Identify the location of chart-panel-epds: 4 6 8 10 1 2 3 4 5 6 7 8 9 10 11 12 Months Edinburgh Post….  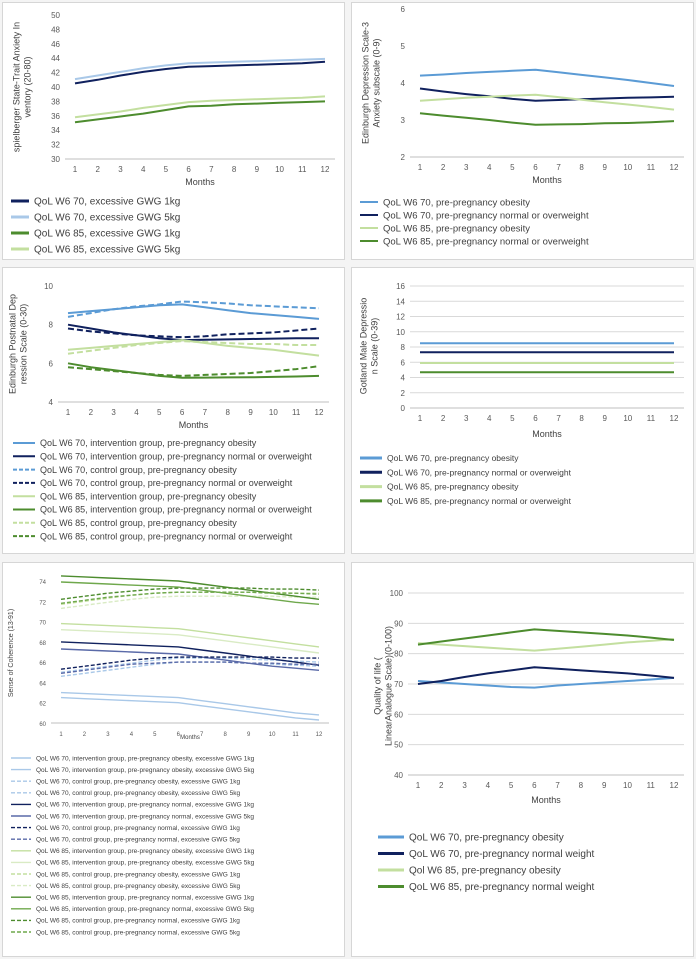
(173, 410).